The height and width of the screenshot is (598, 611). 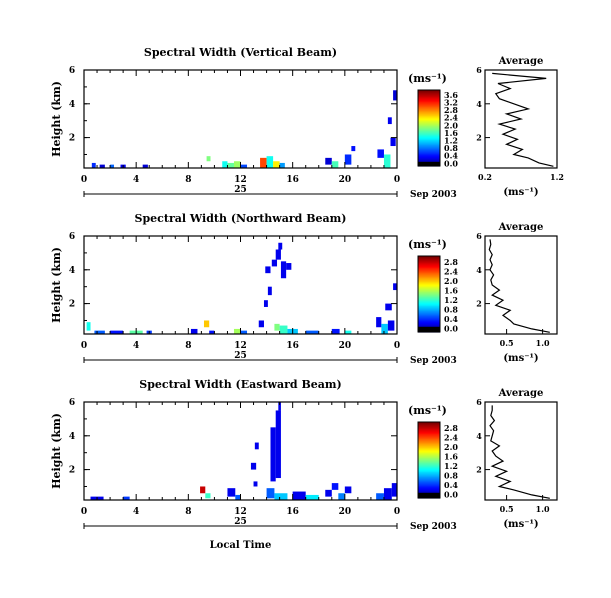 I want to click on colorbar-tick-label: 2.8, so click(x=451, y=110).